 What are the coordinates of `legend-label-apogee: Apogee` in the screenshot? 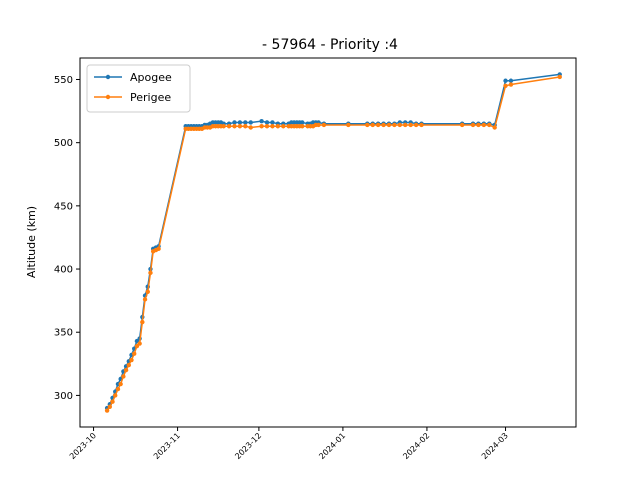 It's located at (151, 77).